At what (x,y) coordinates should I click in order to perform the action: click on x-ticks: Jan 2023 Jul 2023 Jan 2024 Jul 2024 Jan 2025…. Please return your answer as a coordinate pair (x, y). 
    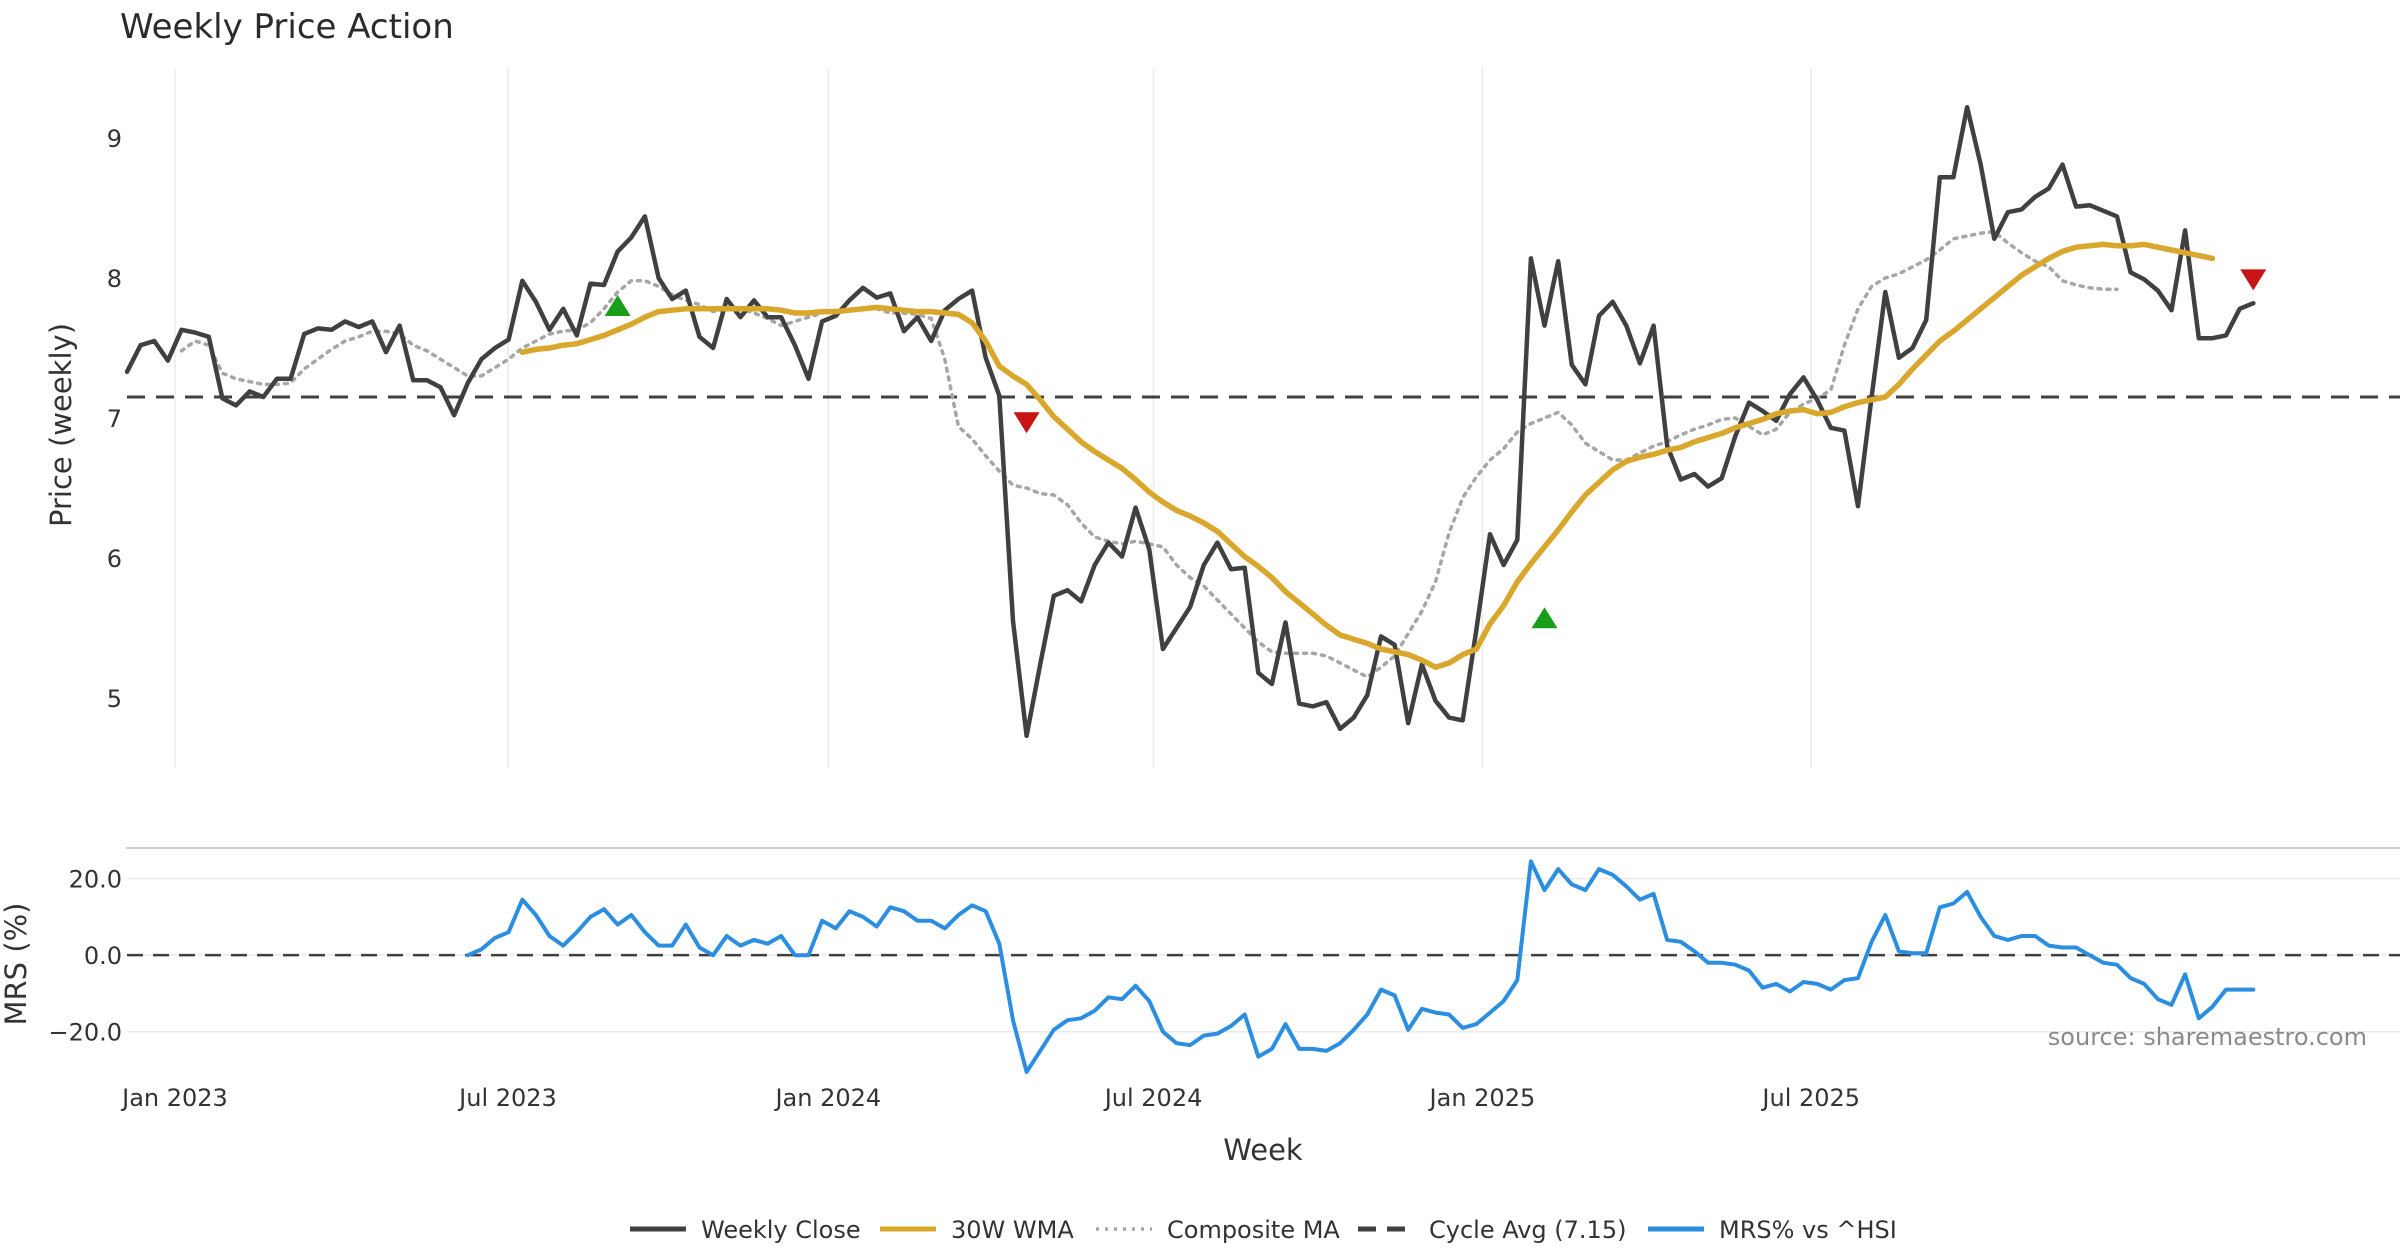
    Looking at the image, I should click on (990, 1098).